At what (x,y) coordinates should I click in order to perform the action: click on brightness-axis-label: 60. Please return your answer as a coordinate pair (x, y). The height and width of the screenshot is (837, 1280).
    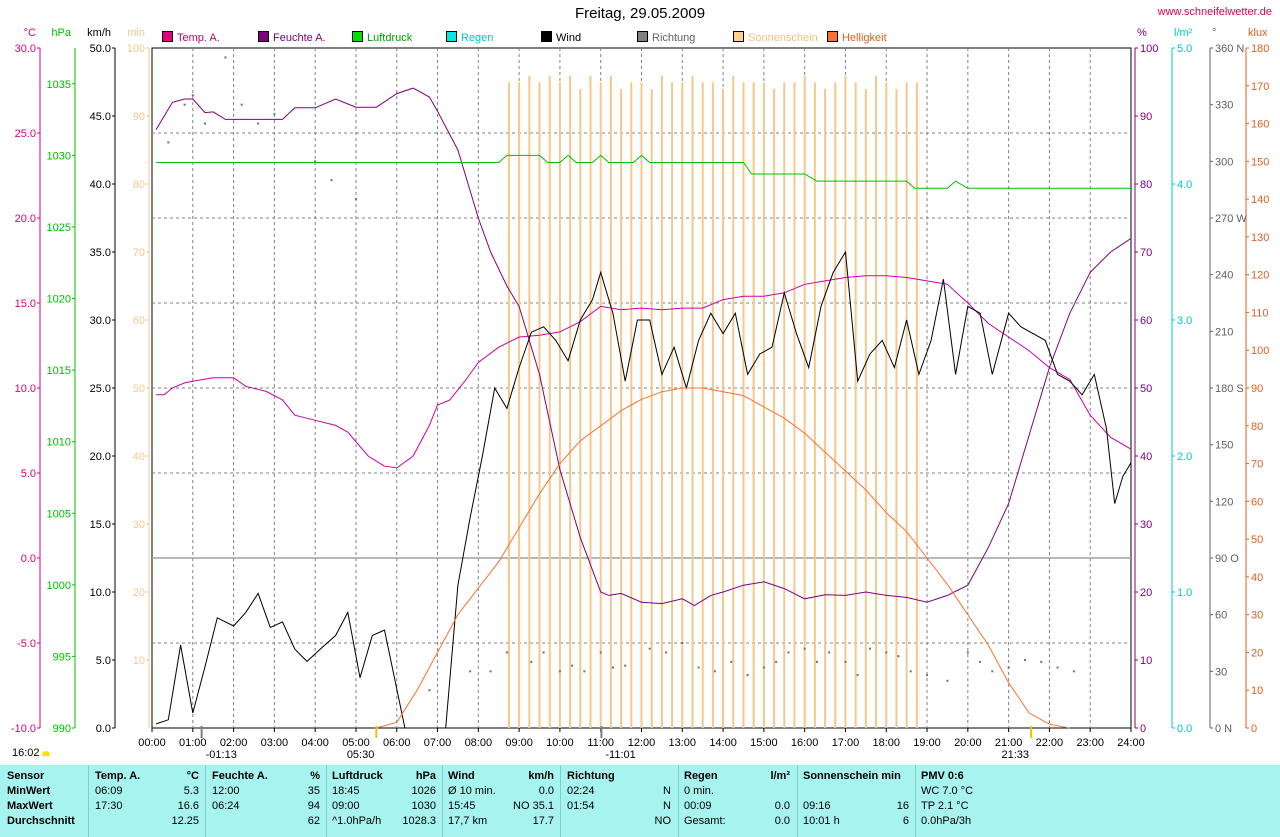
    Looking at the image, I should click on (1257, 502).